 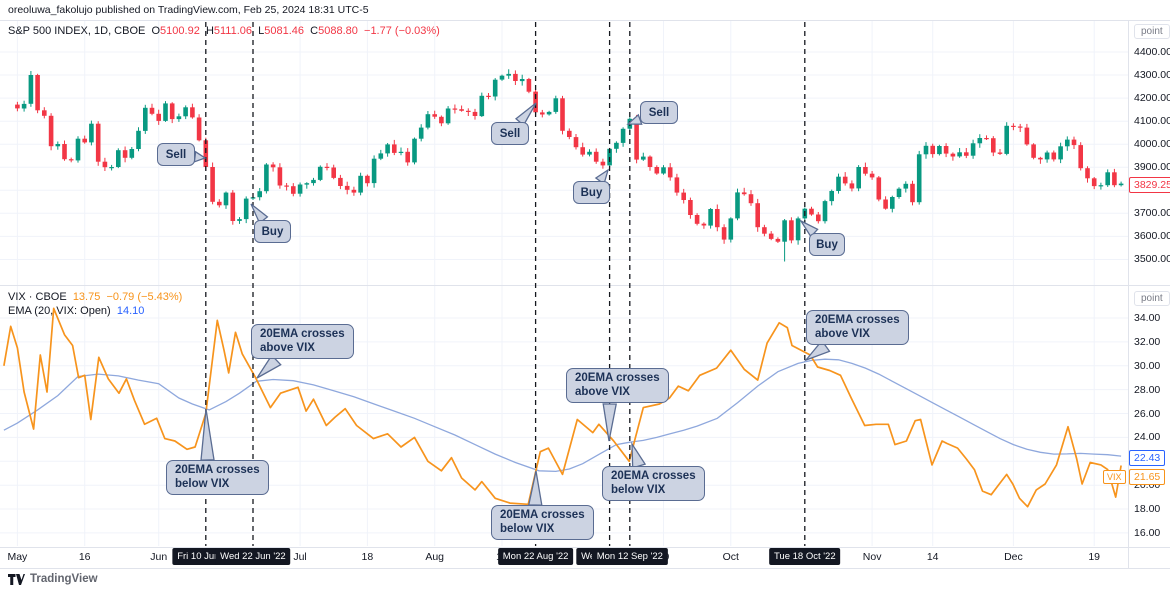 I want to click on low-value: 5081.46, so click(x=284, y=31).